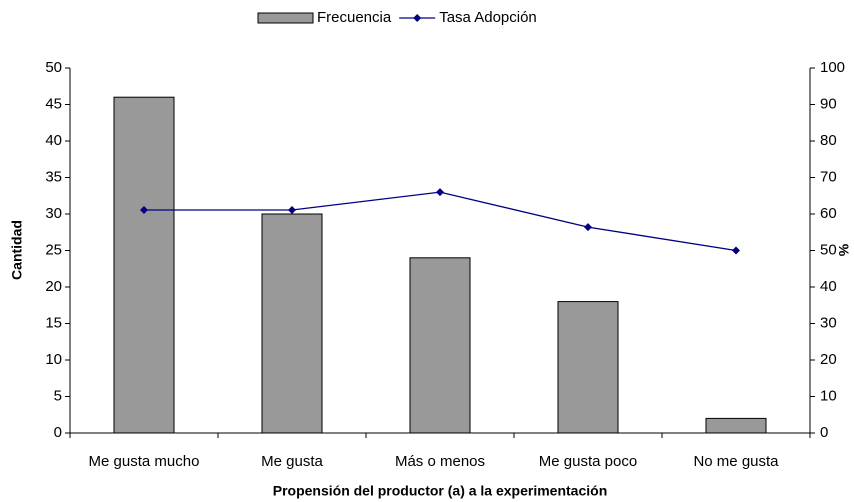 The width and height of the screenshot is (854, 502). Describe the element at coordinates (53, 176) in the screenshot. I see `y-tick-label: 35` at that location.